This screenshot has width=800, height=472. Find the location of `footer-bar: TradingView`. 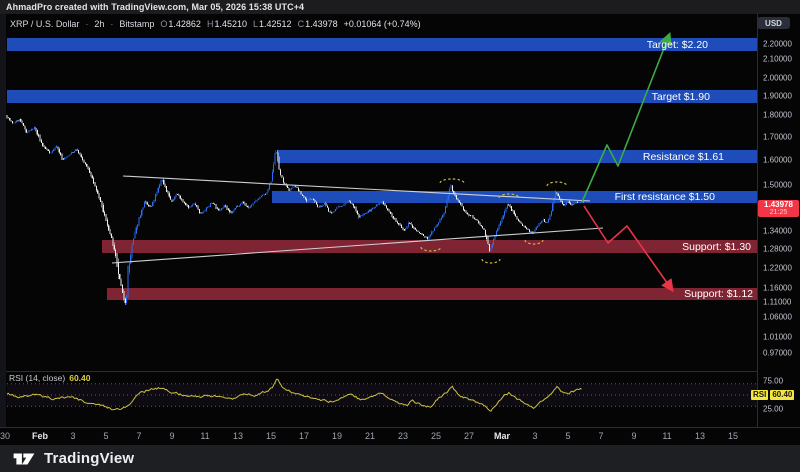

footer-bar: TradingView is located at coordinates (400, 458).